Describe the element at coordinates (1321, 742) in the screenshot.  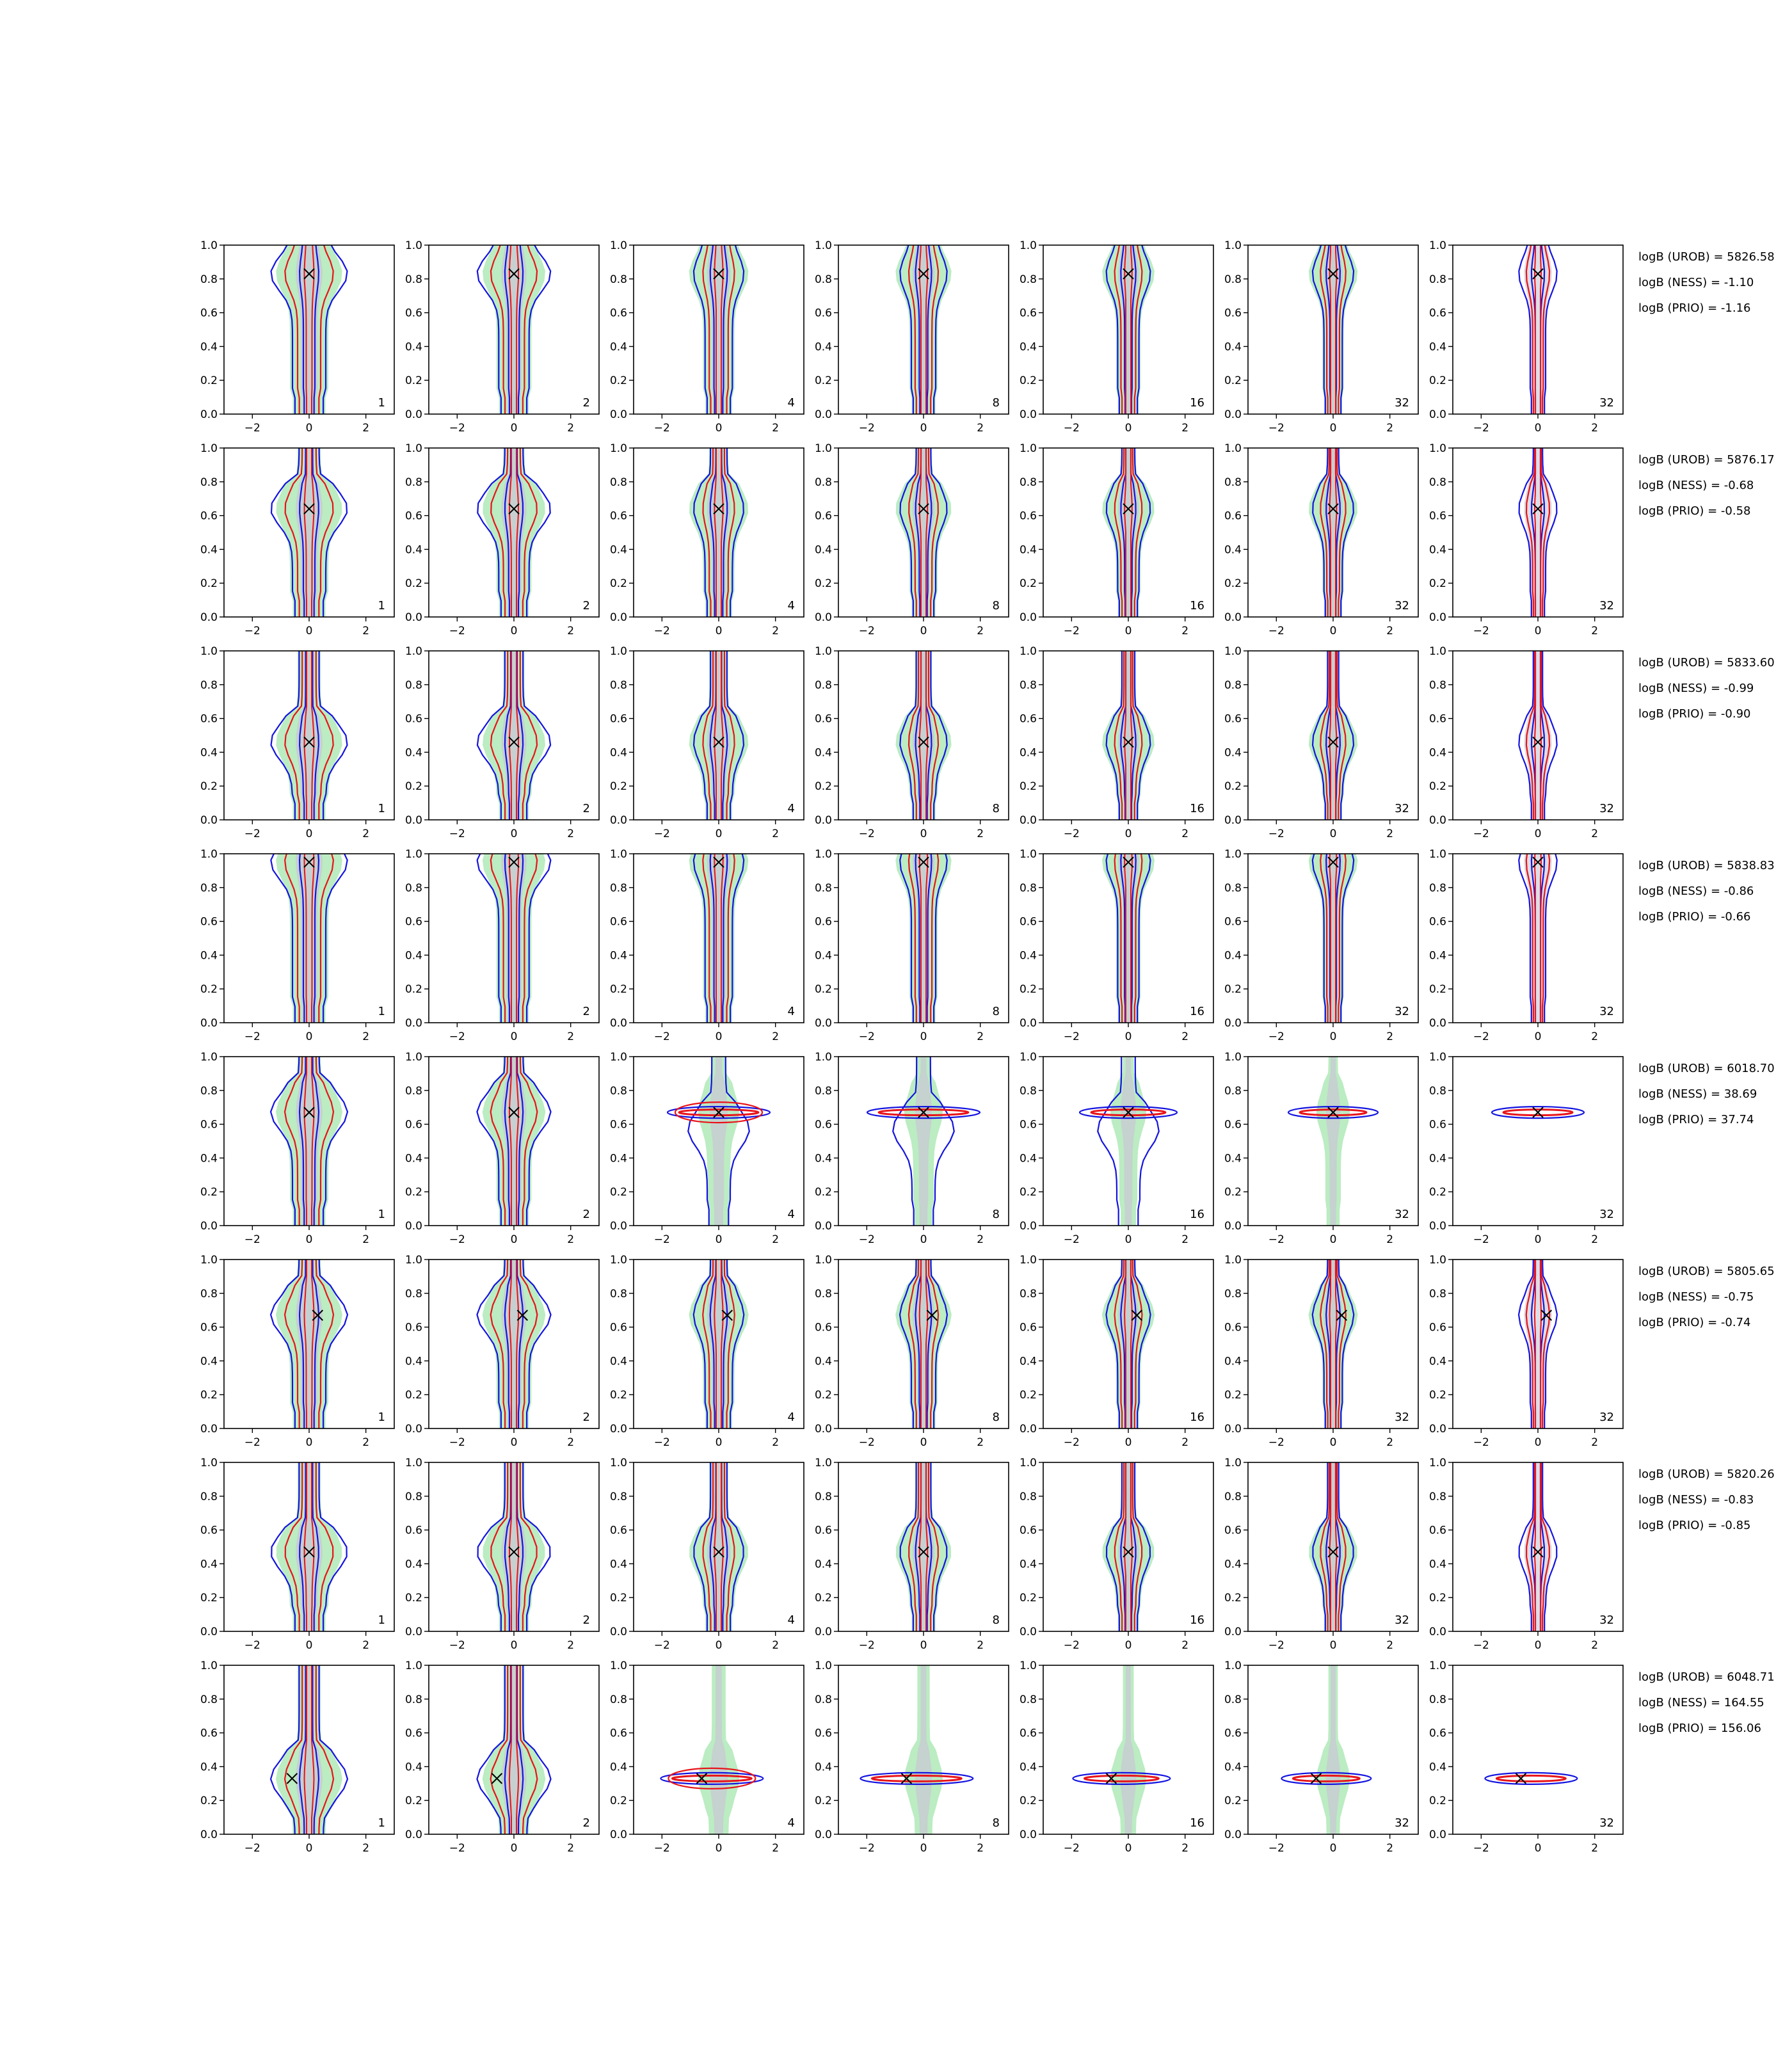
I see `panel-r3-c6: −2 0 2 0.0 0.2 0.4 0.6 0.8 1.0 32` at that location.